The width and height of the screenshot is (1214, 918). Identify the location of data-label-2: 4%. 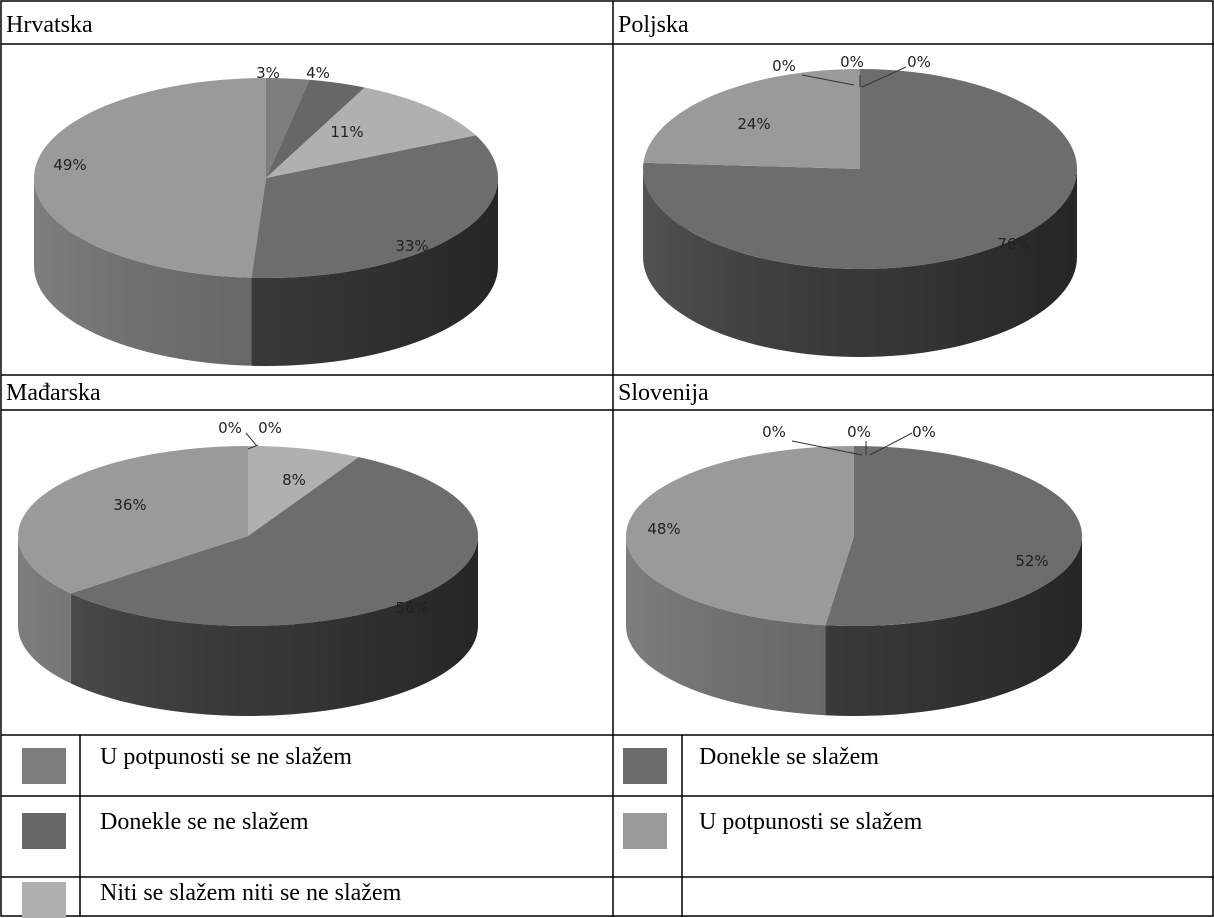
(318, 73).